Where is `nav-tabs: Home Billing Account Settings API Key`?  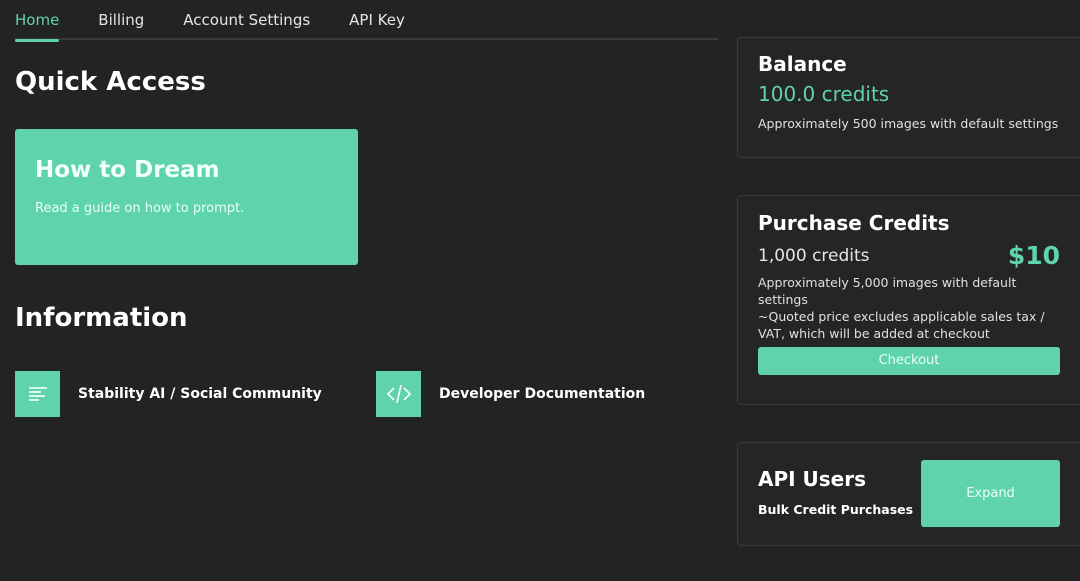
nav-tabs: Home Billing Account Settings API Key is located at coordinates (366, 21).